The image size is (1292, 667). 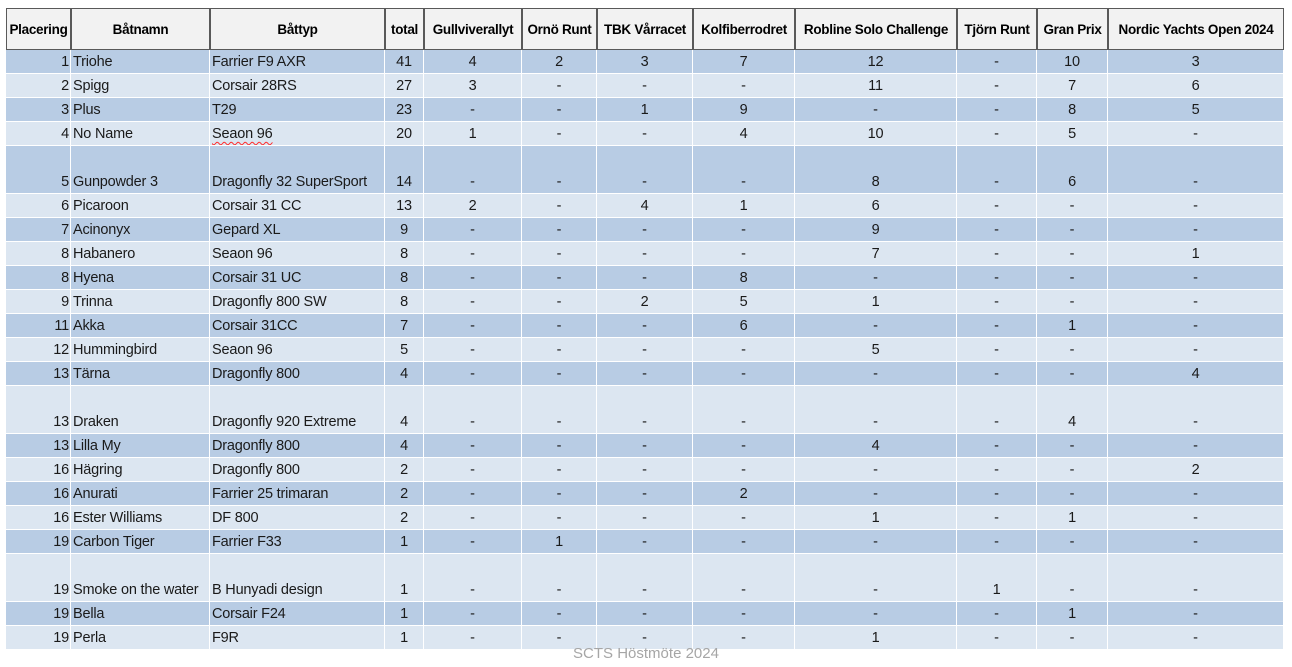 I want to click on cell-b-tnamn: Tärna, so click(x=140, y=374).